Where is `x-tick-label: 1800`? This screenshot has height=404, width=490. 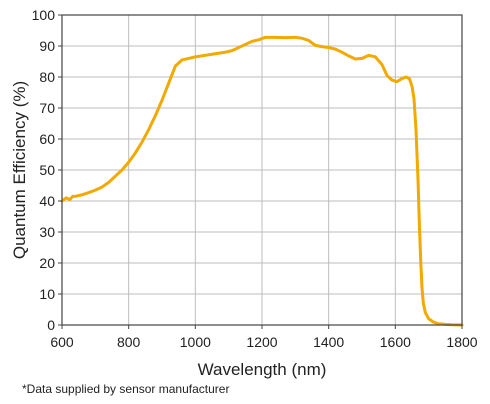 x-tick-label: 1800 is located at coordinates (461, 342).